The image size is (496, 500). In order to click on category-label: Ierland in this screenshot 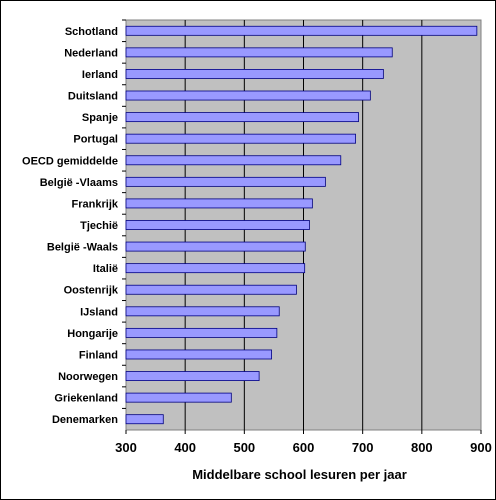, I will do `click(100, 75)`.